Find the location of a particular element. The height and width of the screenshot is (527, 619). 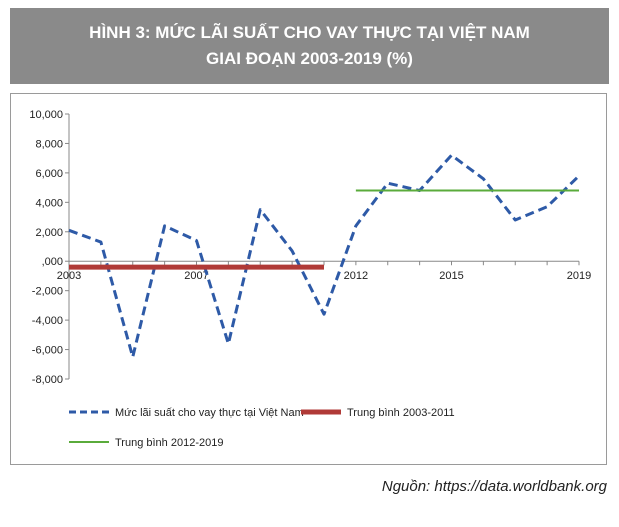

figure-title-line2: GIAI ĐOẠN 2003-2019 (%) is located at coordinates (309, 58).